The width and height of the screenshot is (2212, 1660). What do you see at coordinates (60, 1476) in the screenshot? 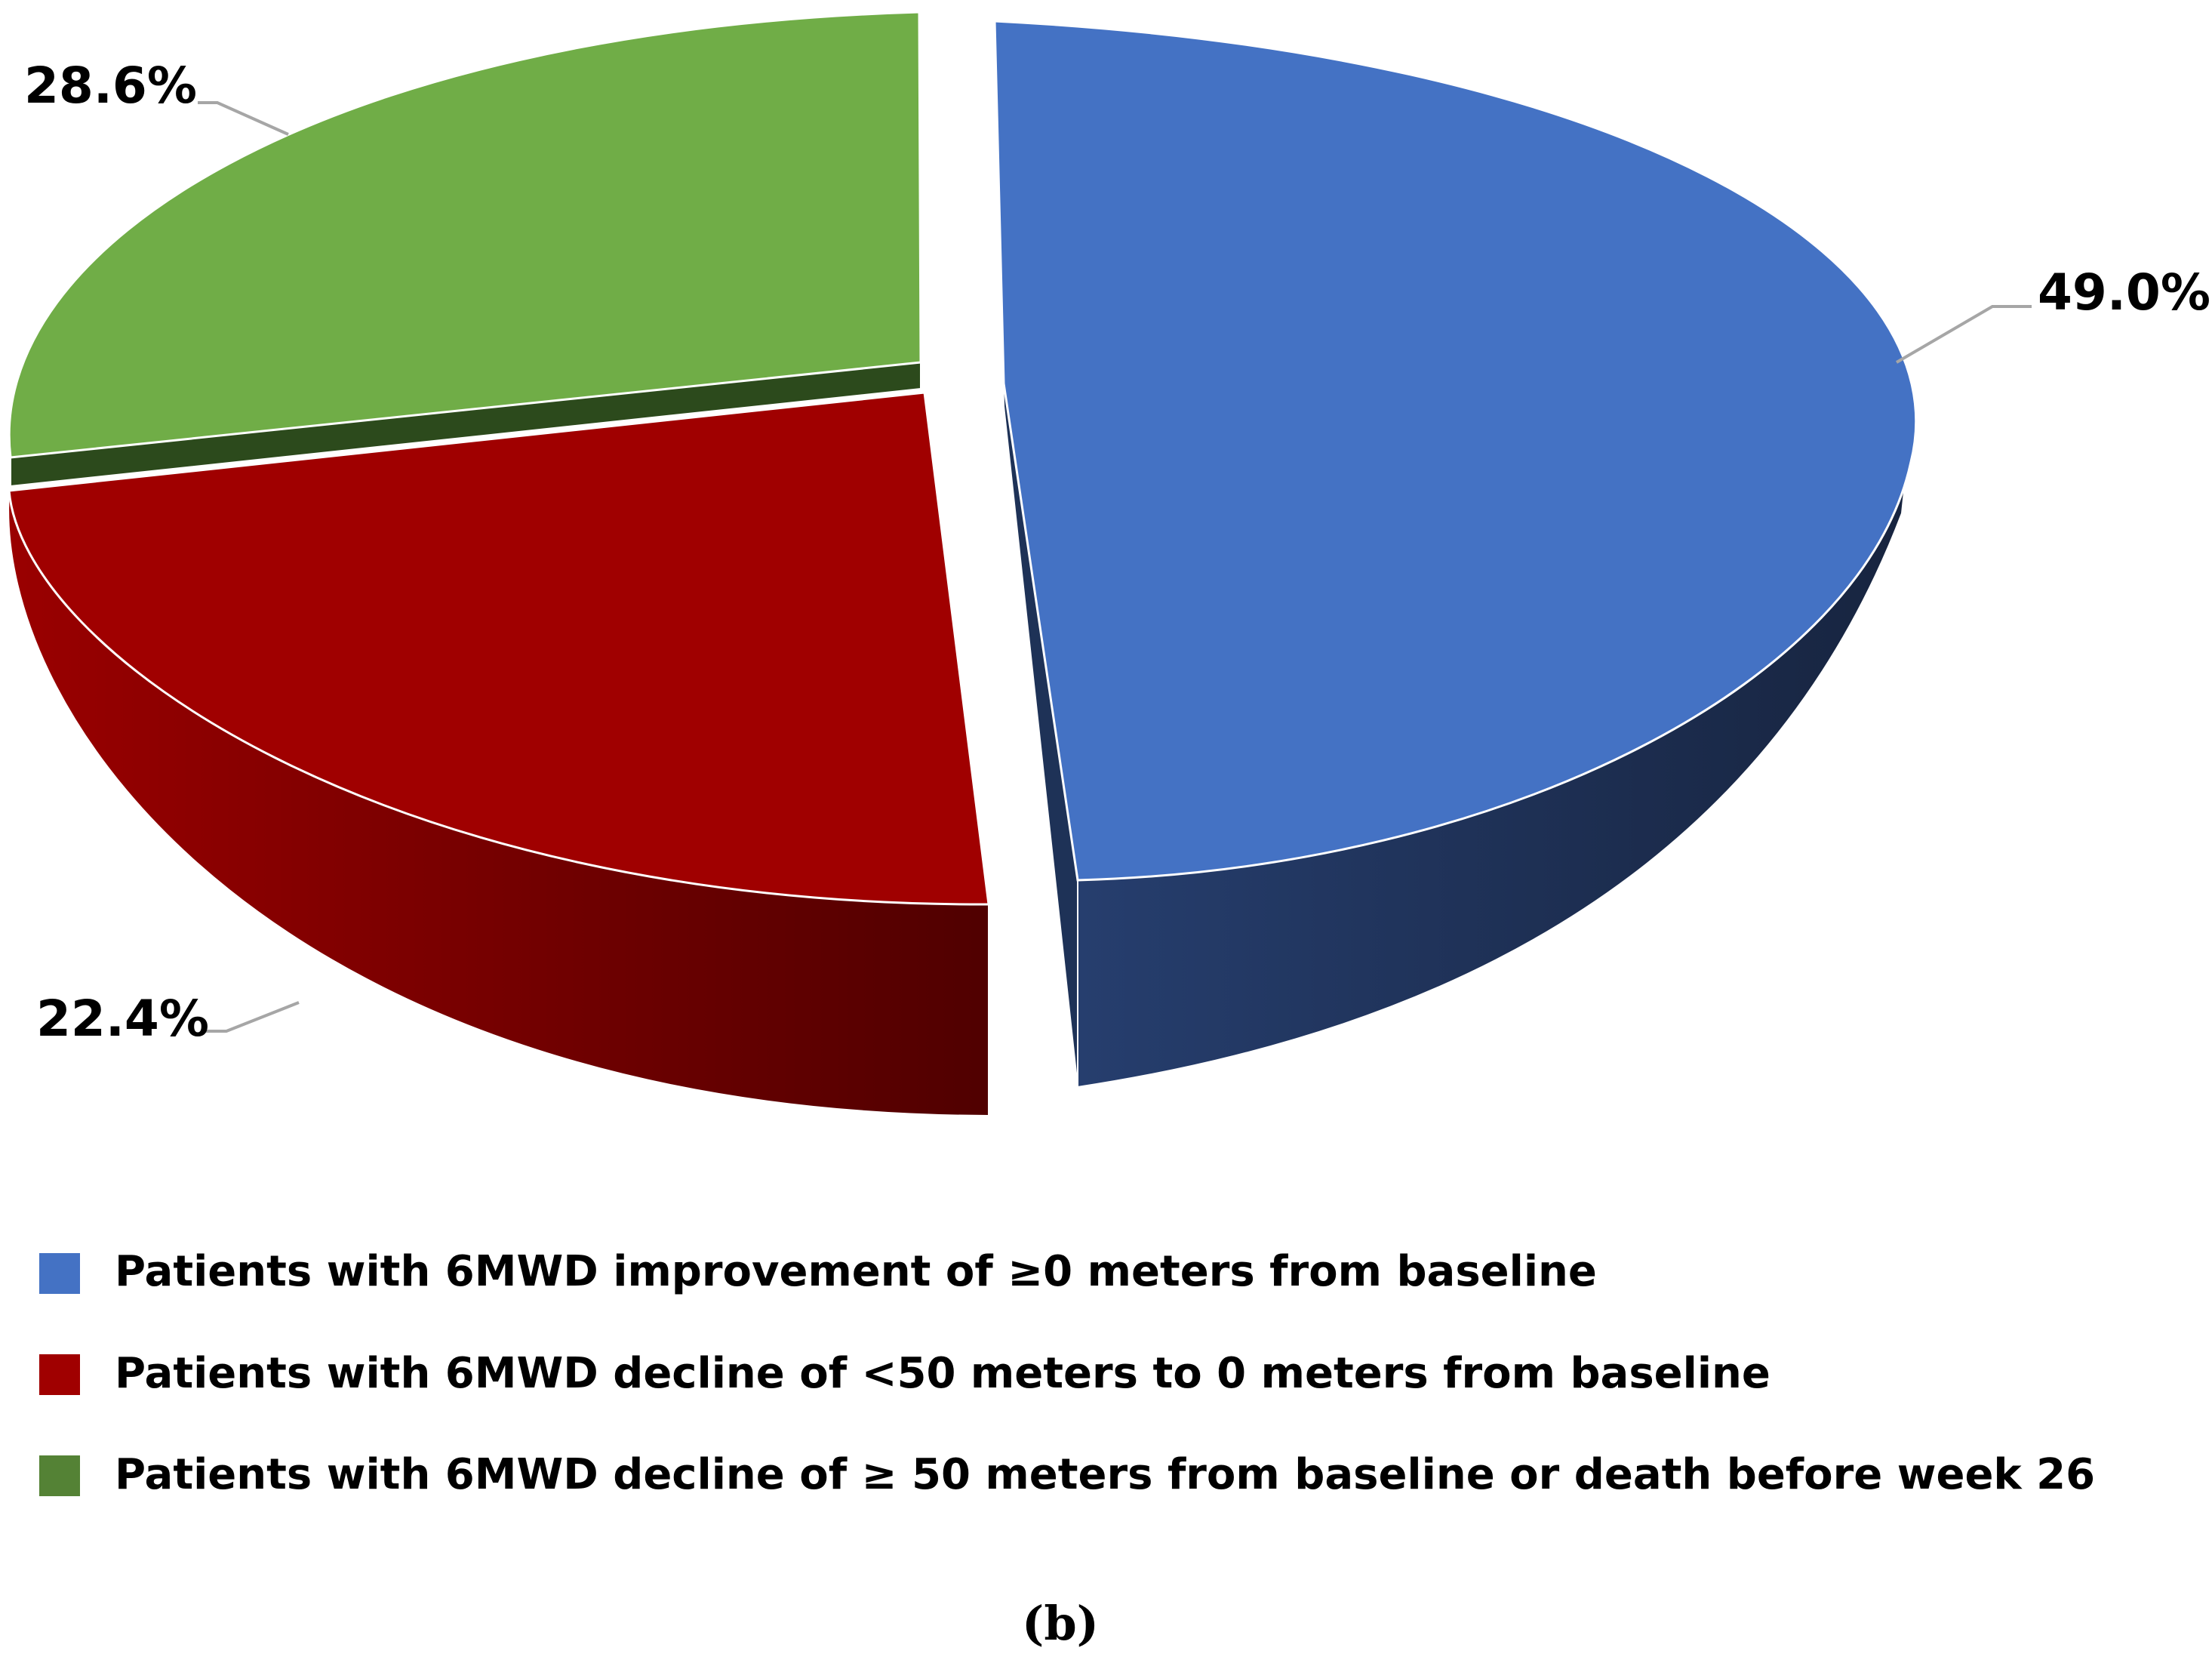
I see `legend-swatch-decline-large` at bounding box center [60, 1476].